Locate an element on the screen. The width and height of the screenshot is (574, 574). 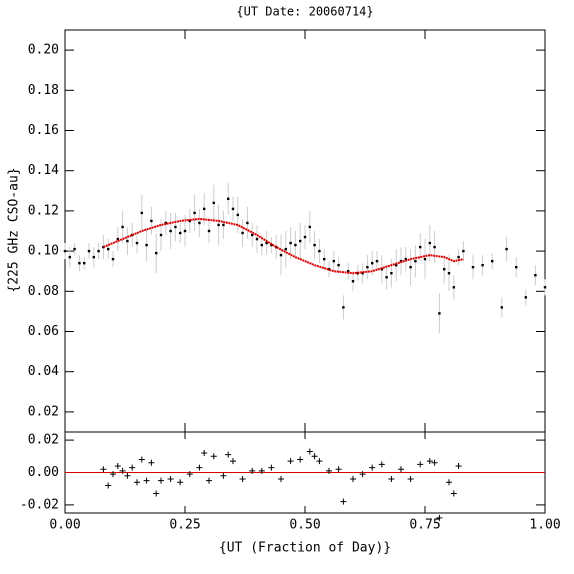
y-tick-label: -0.02 is located at coordinates (39, 504).